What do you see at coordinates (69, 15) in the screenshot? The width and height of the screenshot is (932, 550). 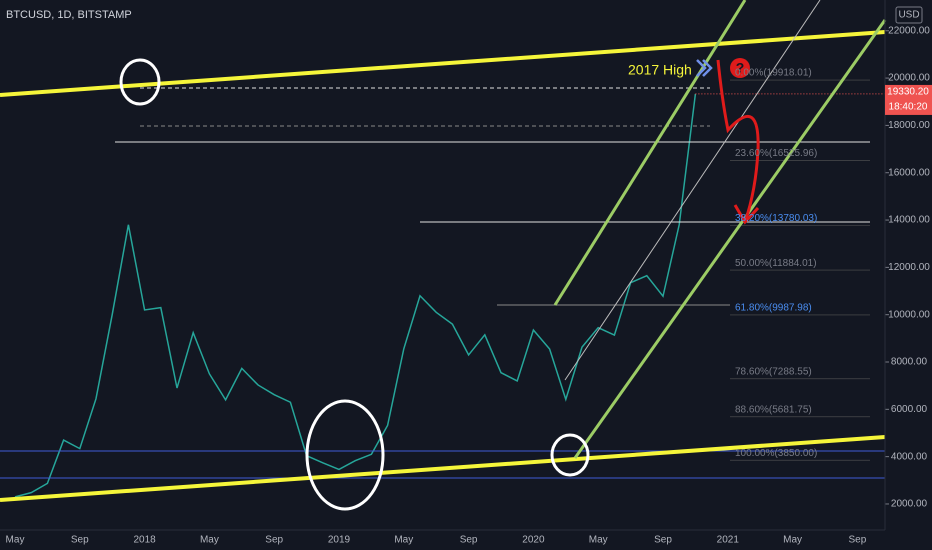 I see `chart-title: BTCUSD, 1D, BITSTAMP` at bounding box center [69, 15].